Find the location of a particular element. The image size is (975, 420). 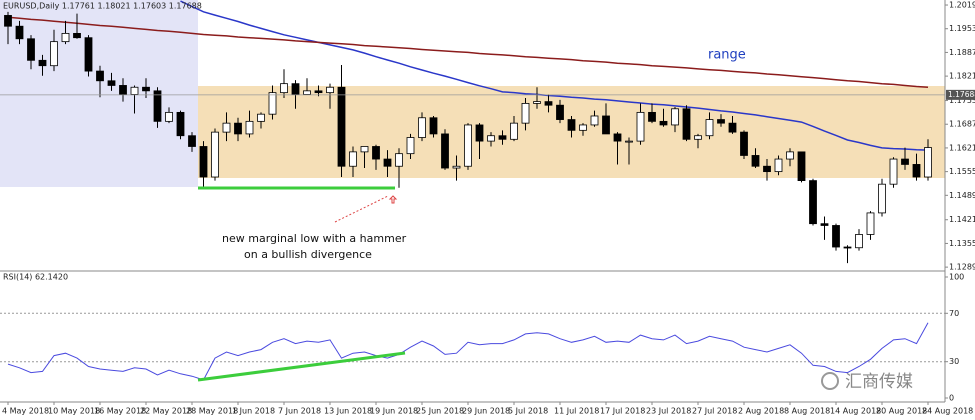

x-tick-label: 13 Jun 2018 is located at coordinates (348, 411).